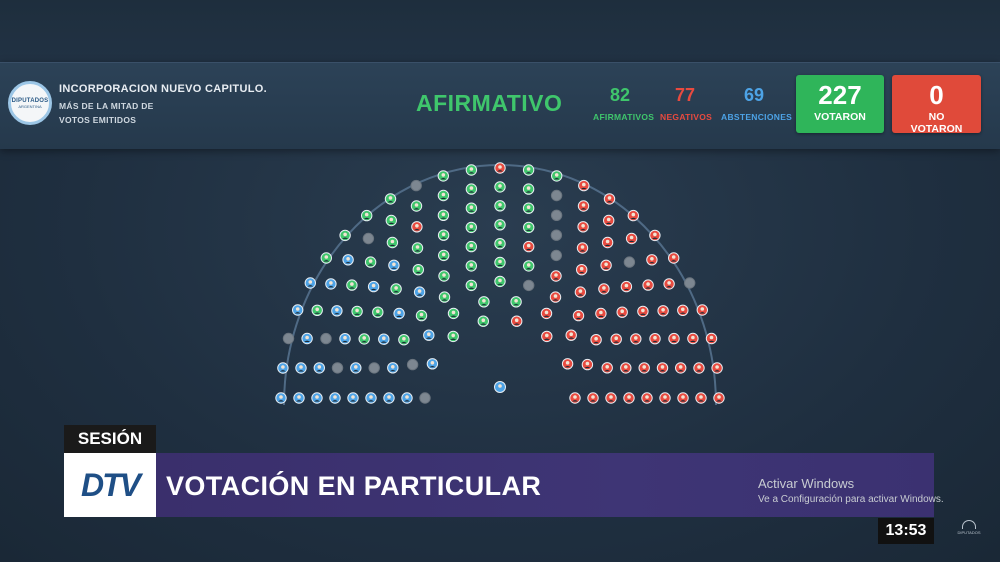  I want to click on watermark-line1: Activar Windows, so click(806, 483).